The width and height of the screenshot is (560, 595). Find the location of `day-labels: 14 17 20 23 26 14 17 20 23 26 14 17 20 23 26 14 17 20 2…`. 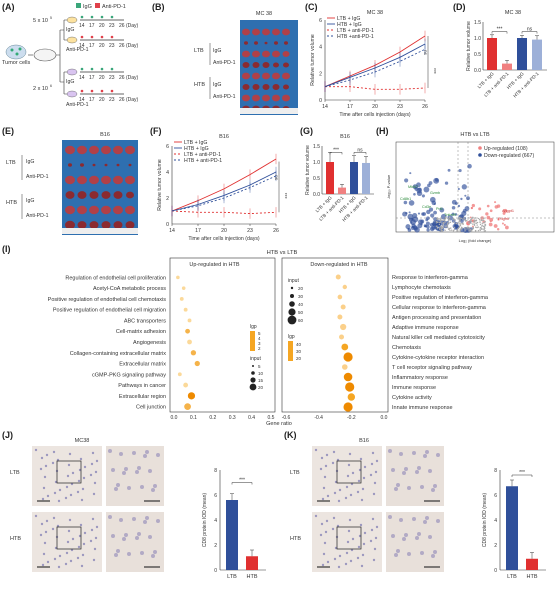

day-labels: 14 17 20 23 26 14 17 20 23 26 14 17 20 23 26 14 17 20 2… is located at coordinates (109, 63).